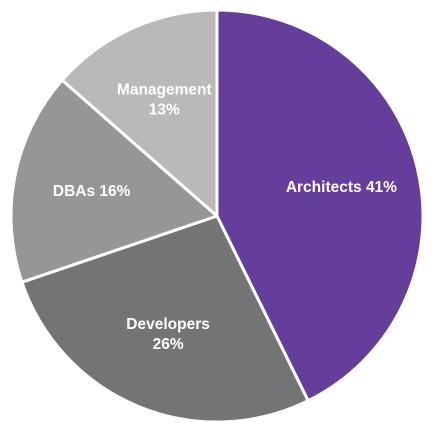 This screenshot has width=438, height=434. I want to click on pie-label-line: Management, so click(164, 90).